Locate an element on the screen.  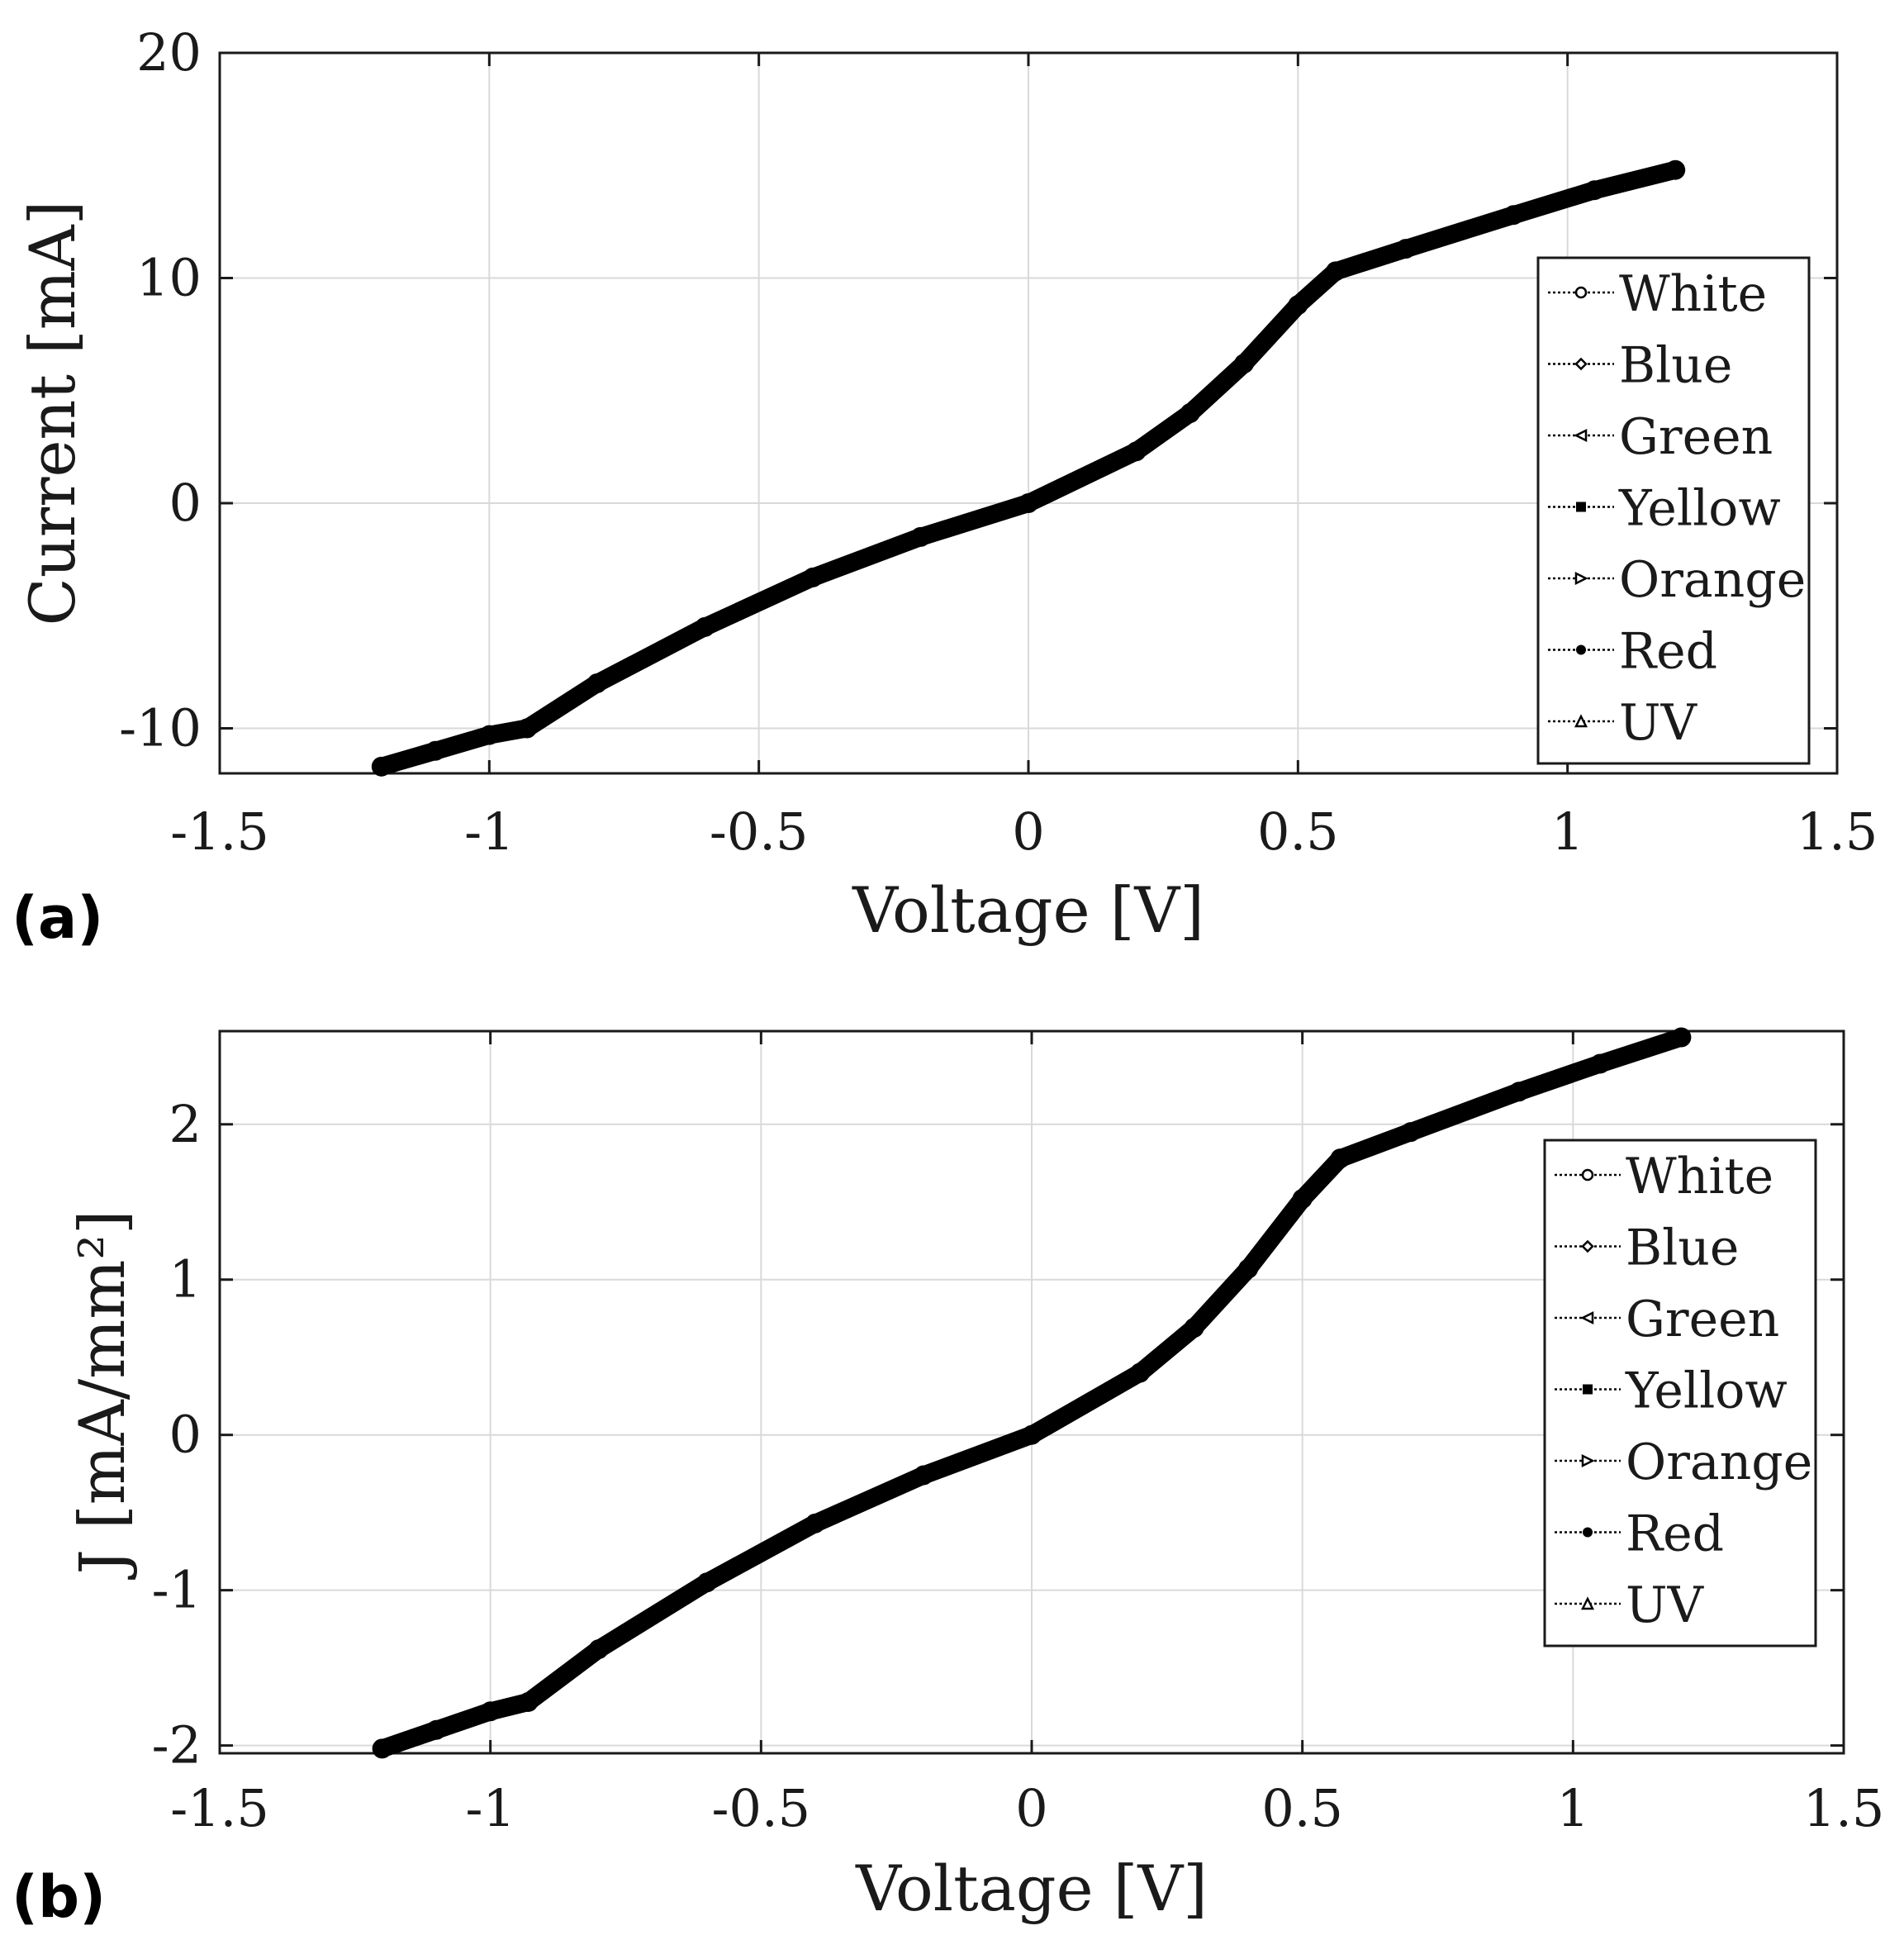
y-tick-label: 10 is located at coordinates (169, 278).